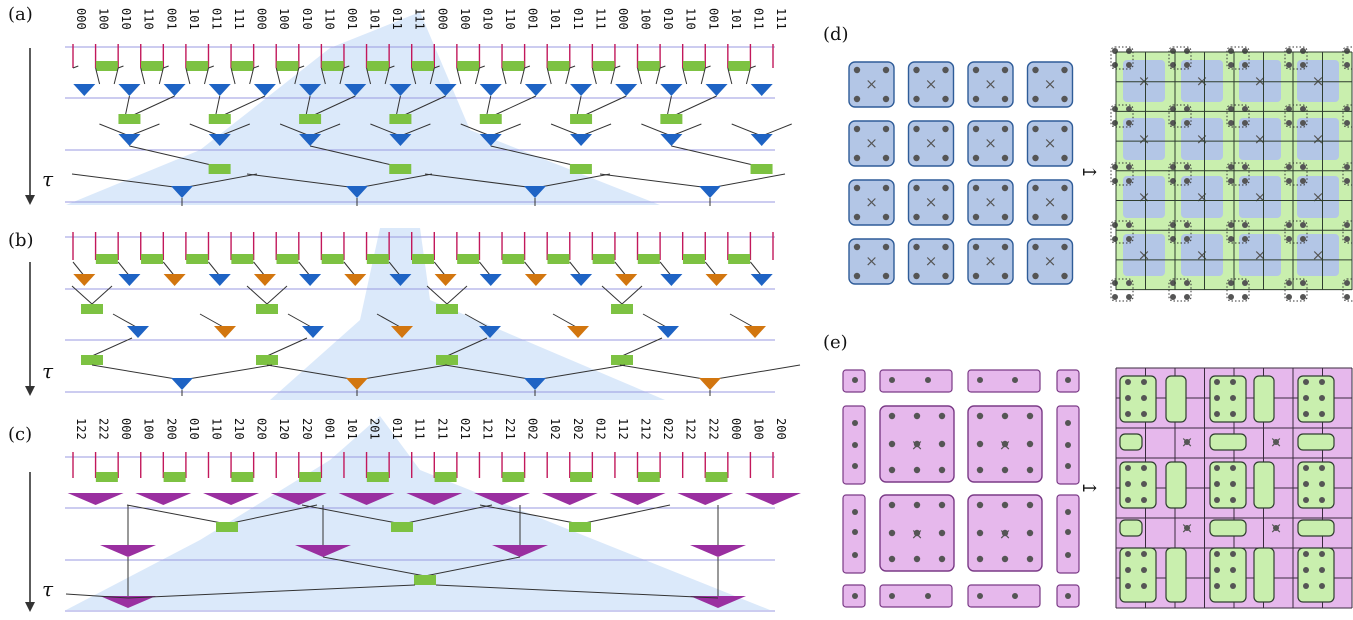 This screenshot has width=1353, height=620. Describe the element at coordinates (397, 429) in the screenshot. I see `site-code-label: 011` at that location.